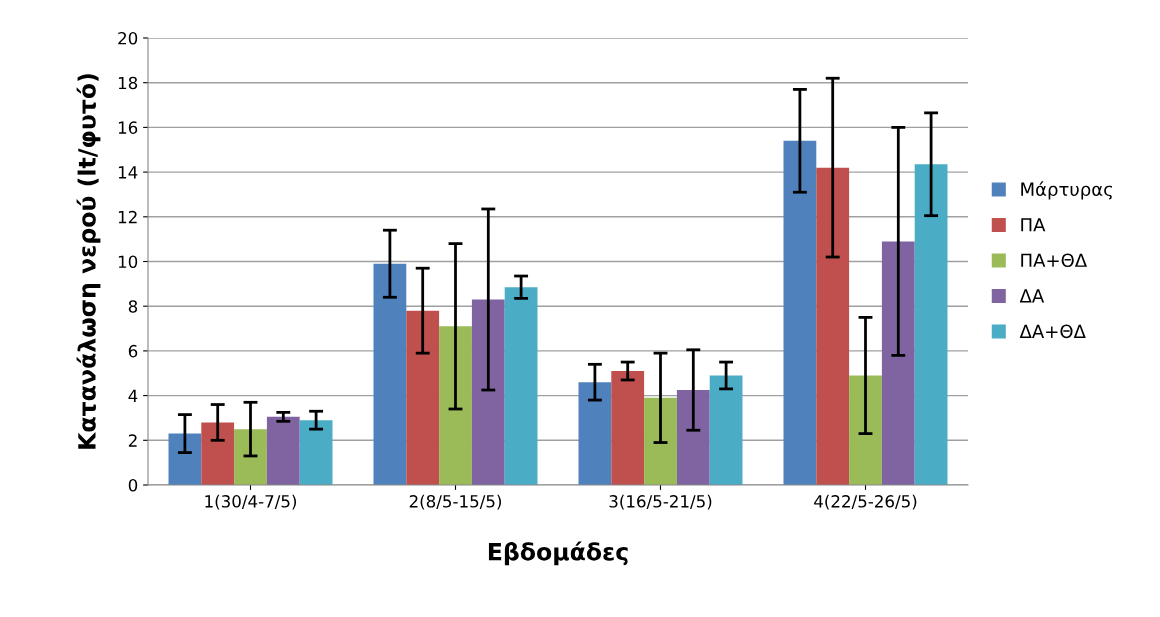 The width and height of the screenshot is (1160, 617). Describe the element at coordinates (660, 502) in the screenshot. I see `x-tick-label: 3(16/5-21/5)` at that location.